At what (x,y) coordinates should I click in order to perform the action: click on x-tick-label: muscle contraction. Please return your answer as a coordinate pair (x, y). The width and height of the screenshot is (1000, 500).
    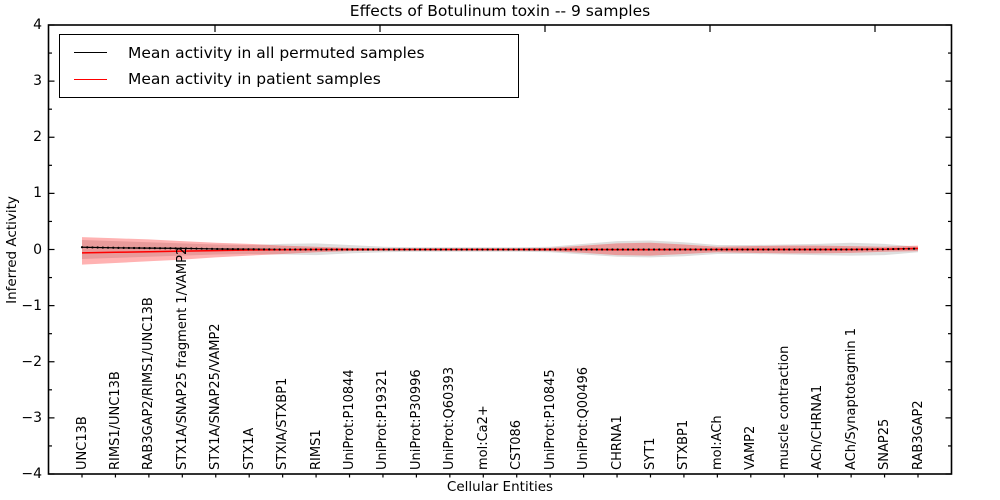
    Looking at the image, I should click on (784, 407).